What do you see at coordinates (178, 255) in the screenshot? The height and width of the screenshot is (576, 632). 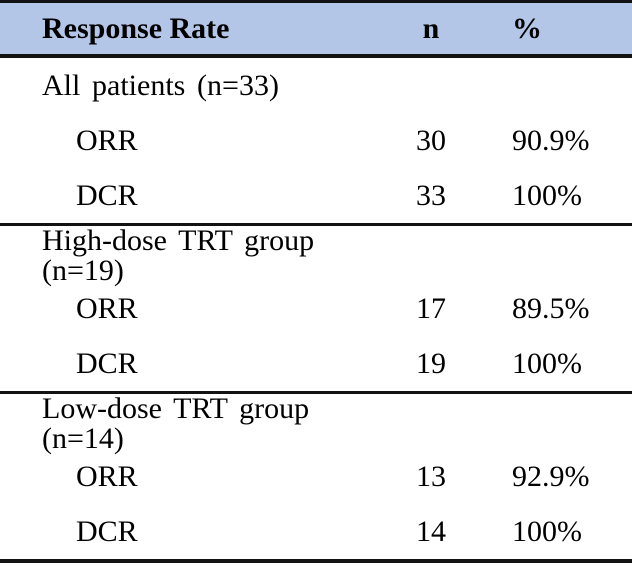 I see `group-label: High-dose TRT group (n=19)` at bounding box center [178, 255].